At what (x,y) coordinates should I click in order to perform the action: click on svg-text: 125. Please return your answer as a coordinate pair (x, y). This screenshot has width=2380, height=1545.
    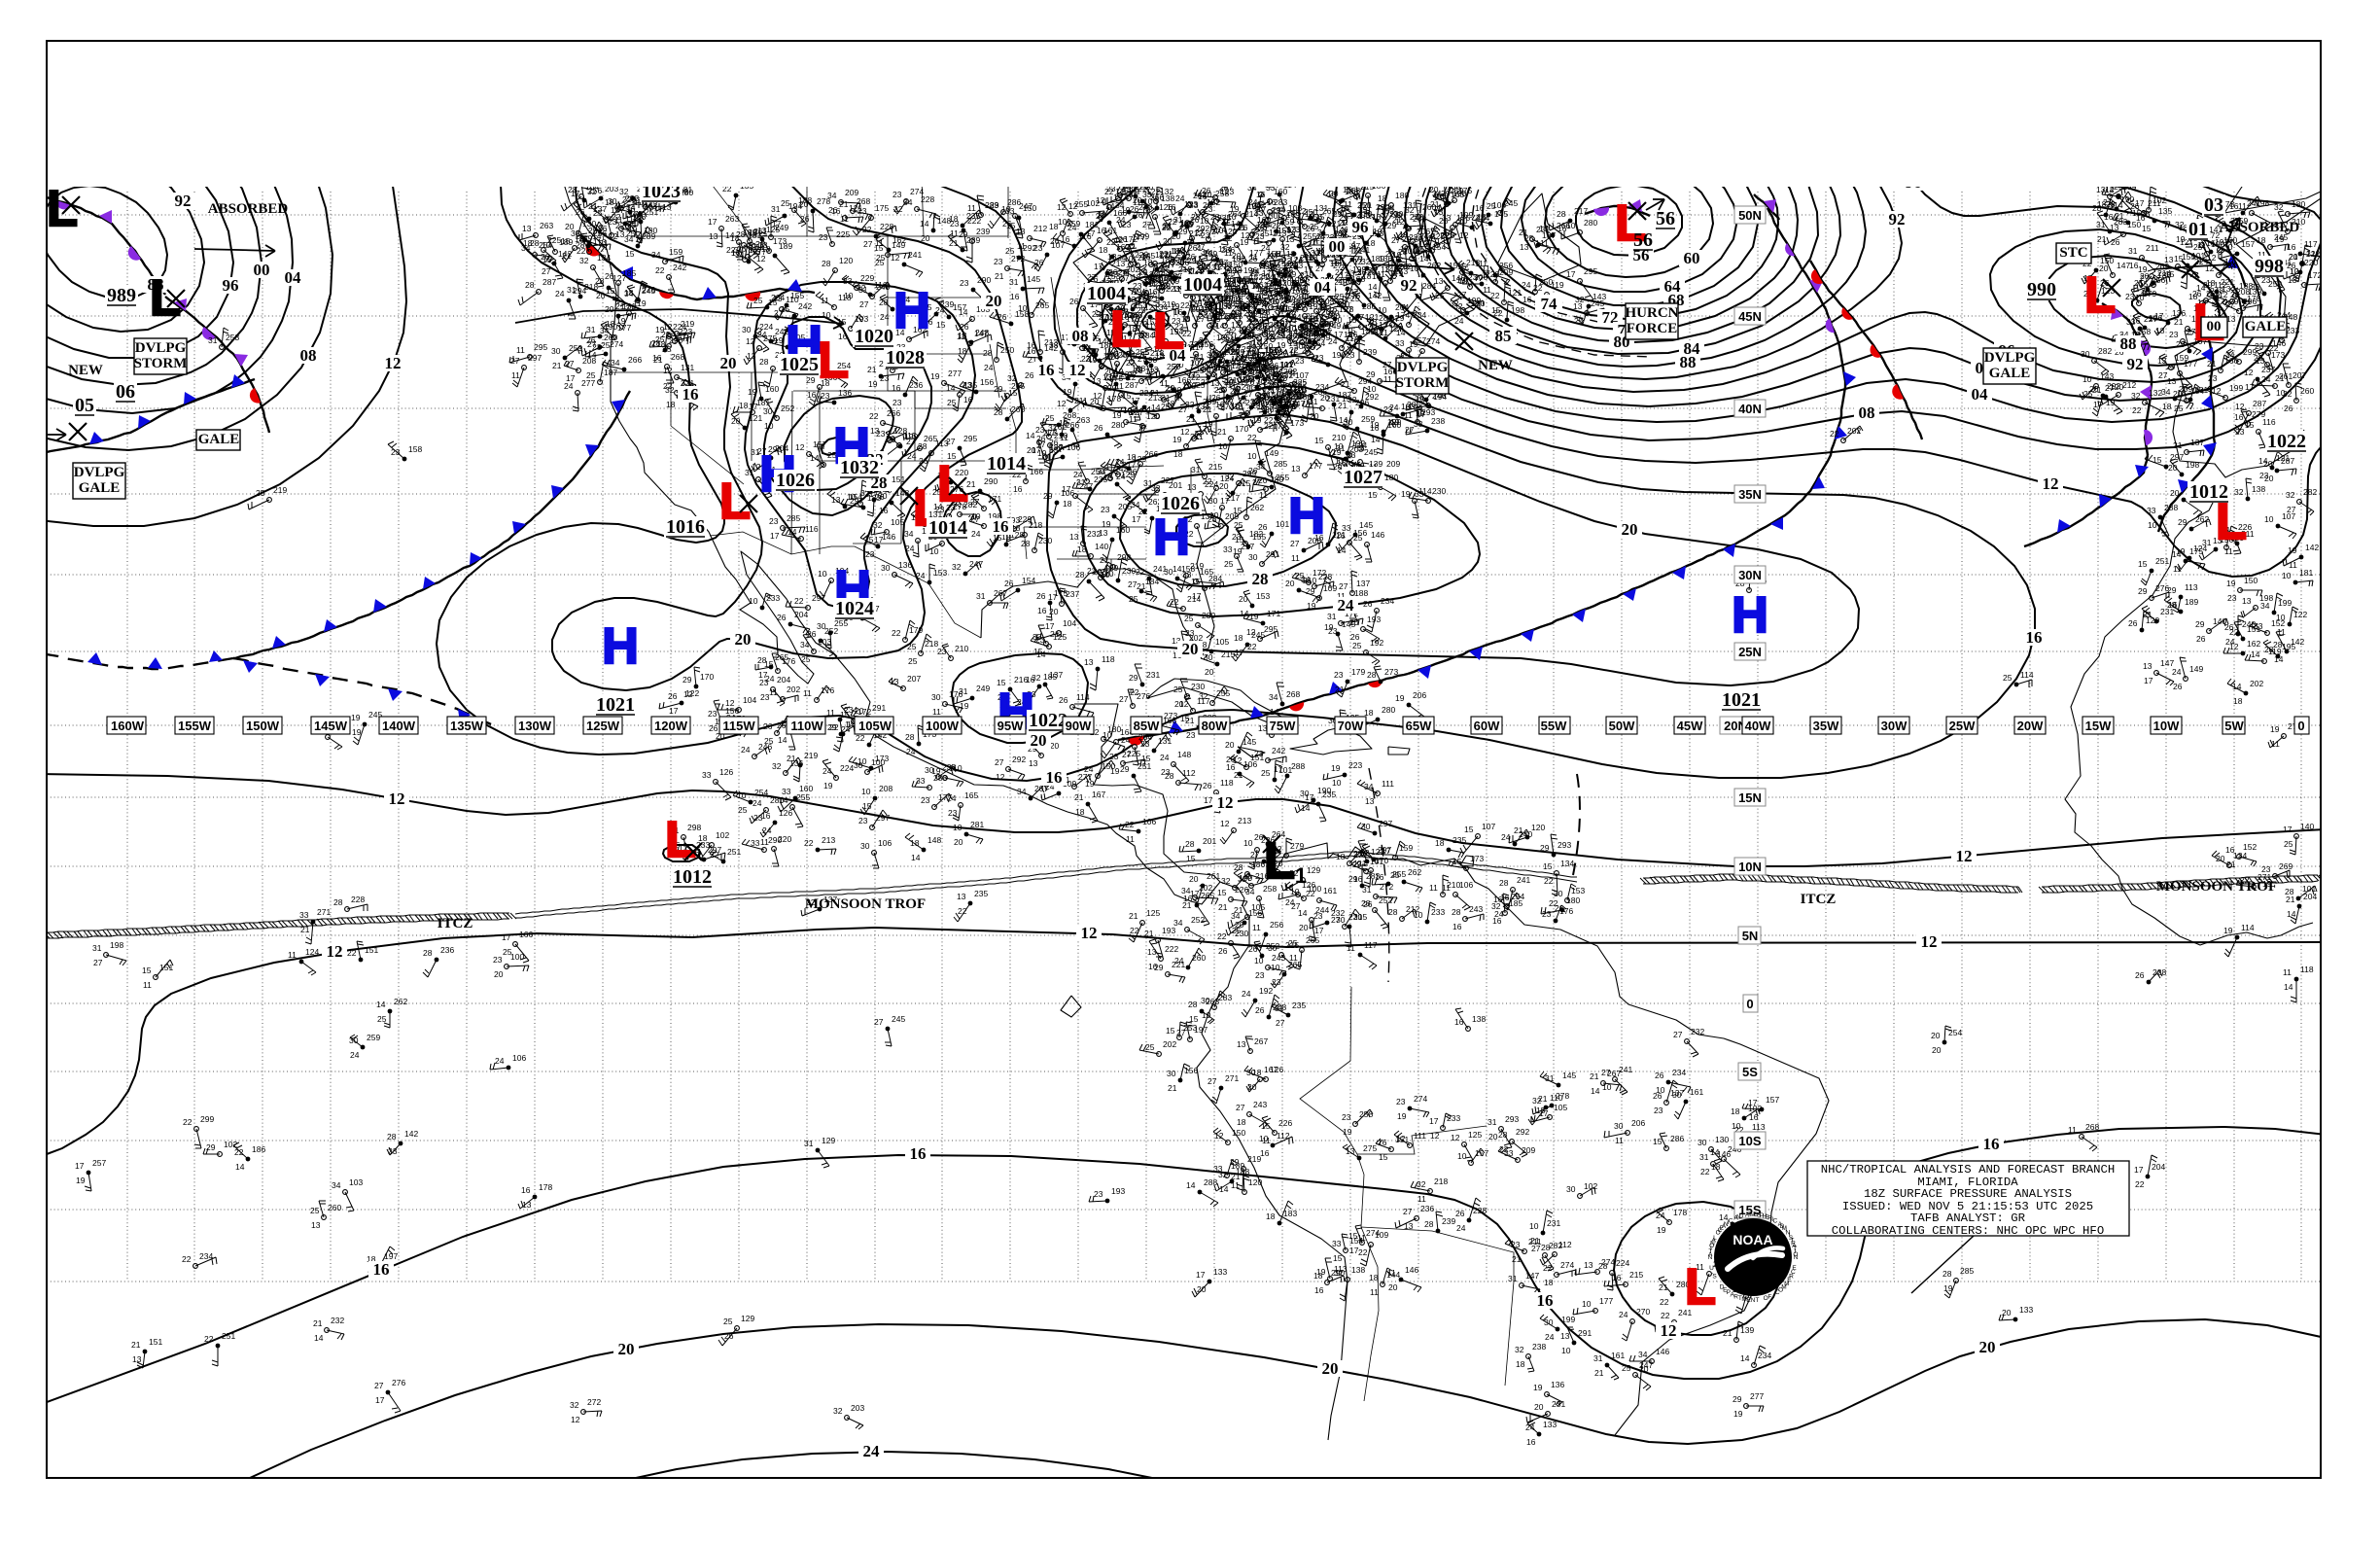
    Looking at the image, I should click on (1060, 637).